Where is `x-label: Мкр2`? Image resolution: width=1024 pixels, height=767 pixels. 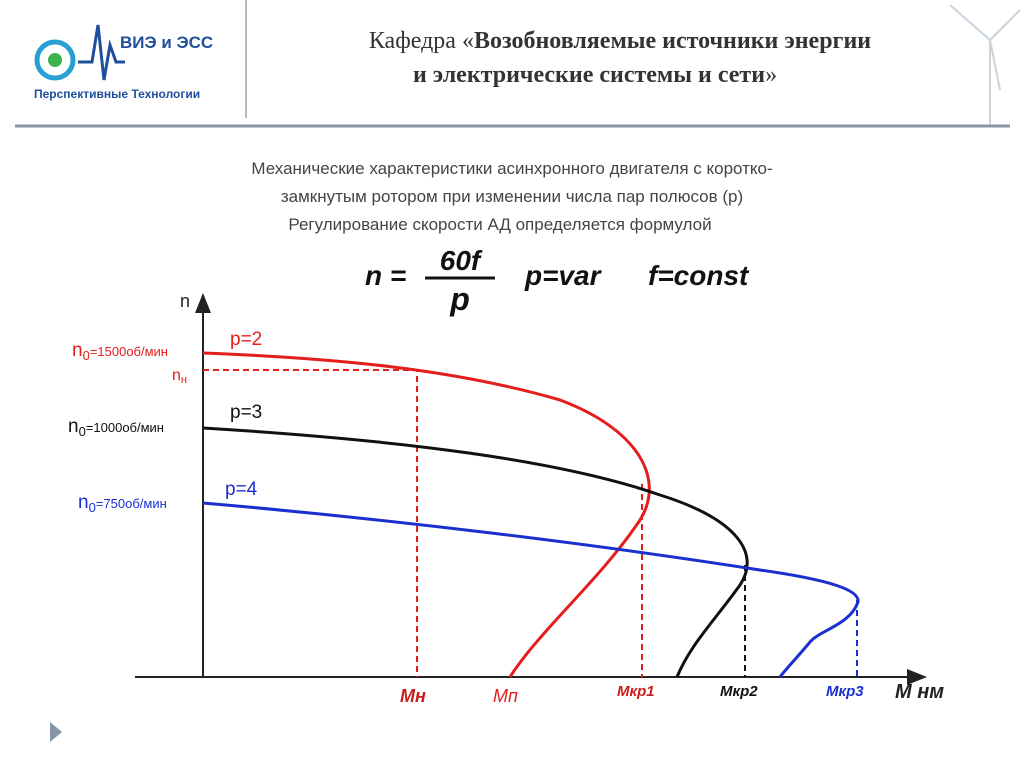 x-label: Мкр2 is located at coordinates (739, 691).